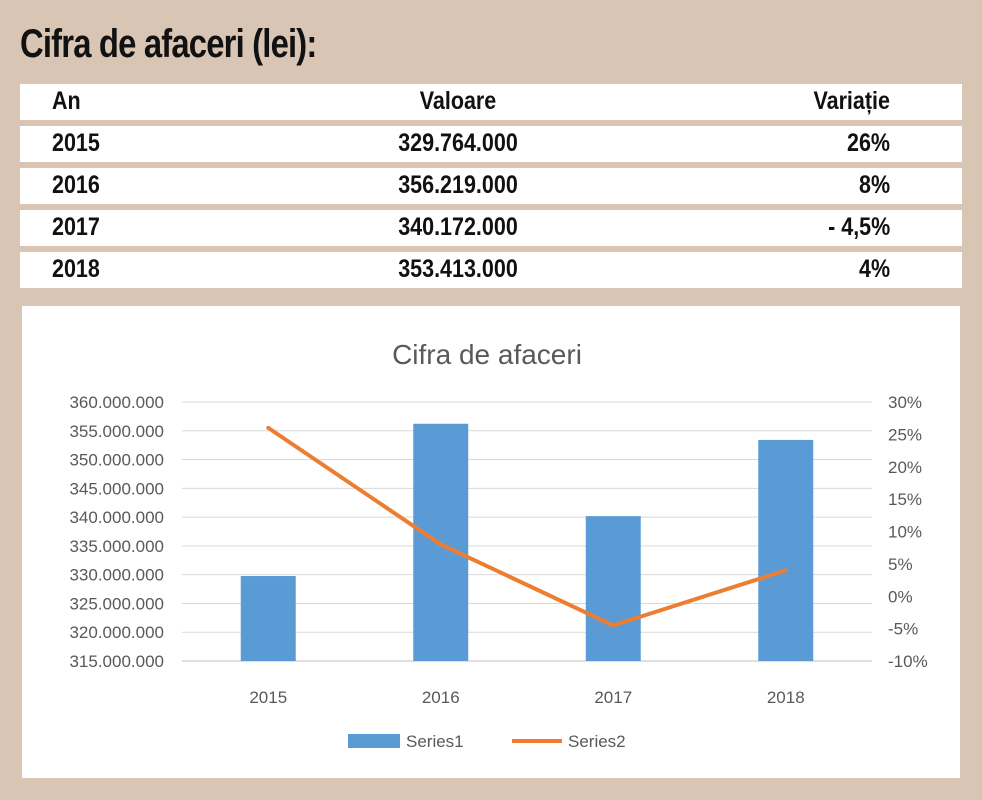 The image size is (982, 800). Describe the element at coordinates (905, 532) in the screenshot. I see `right-tick-label: 10%` at that location.